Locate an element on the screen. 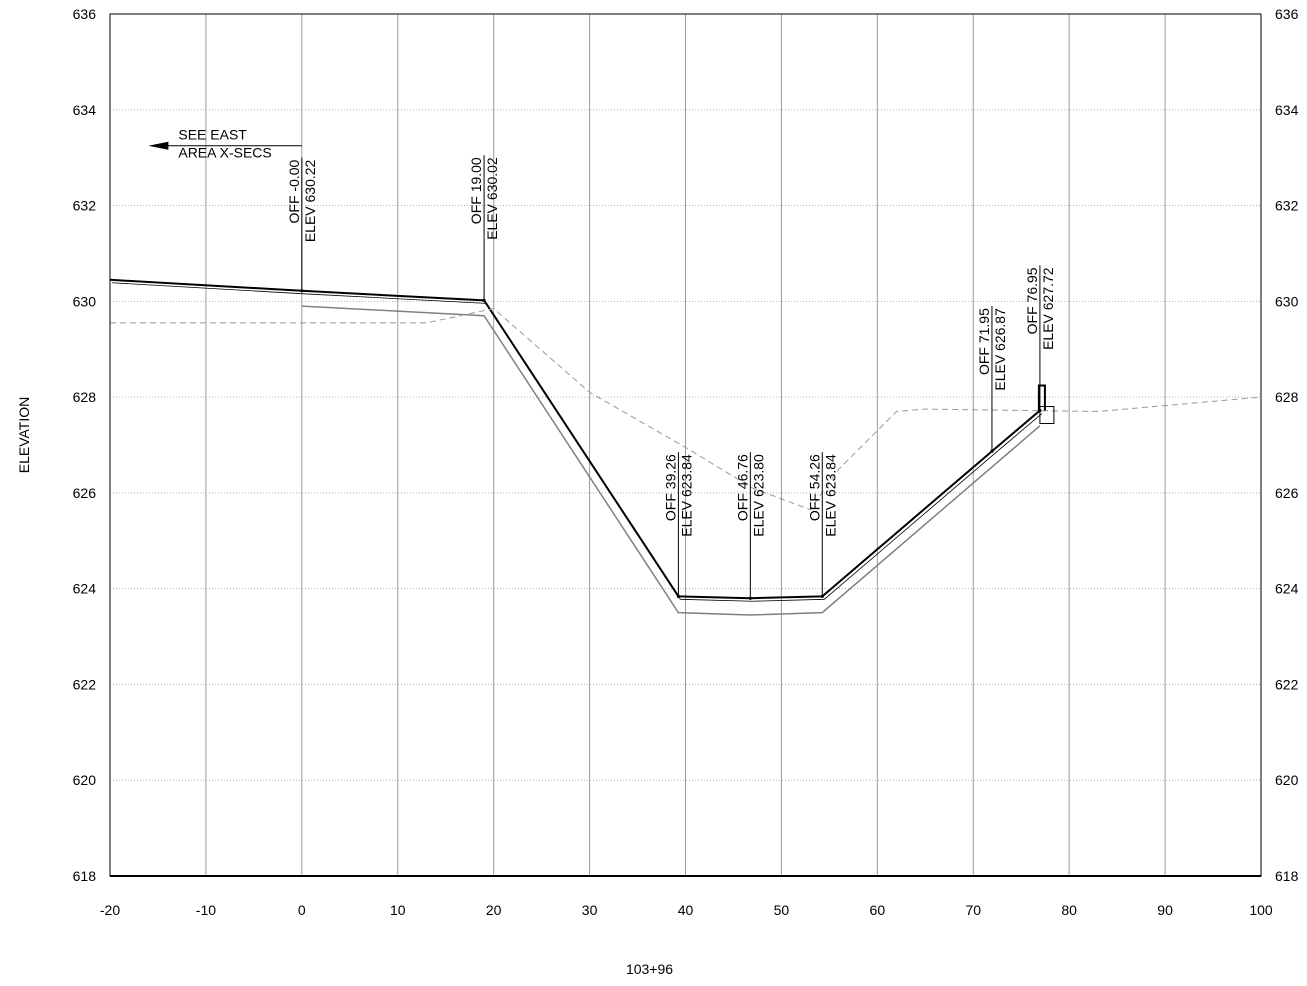 This screenshot has height=986, width=1307. callout-offset-label: OFF 46.76 is located at coordinates (742, 487).